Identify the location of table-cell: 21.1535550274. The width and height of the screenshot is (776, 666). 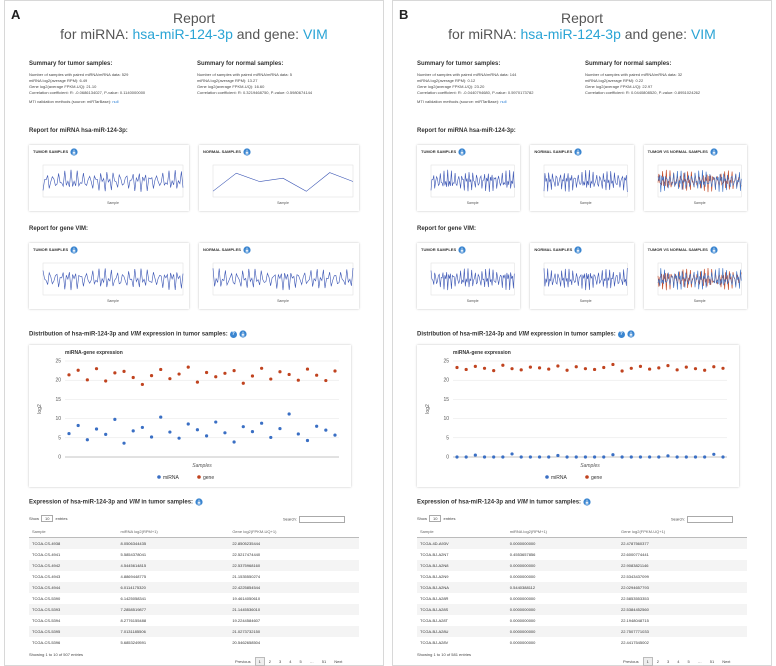
(246, 576).